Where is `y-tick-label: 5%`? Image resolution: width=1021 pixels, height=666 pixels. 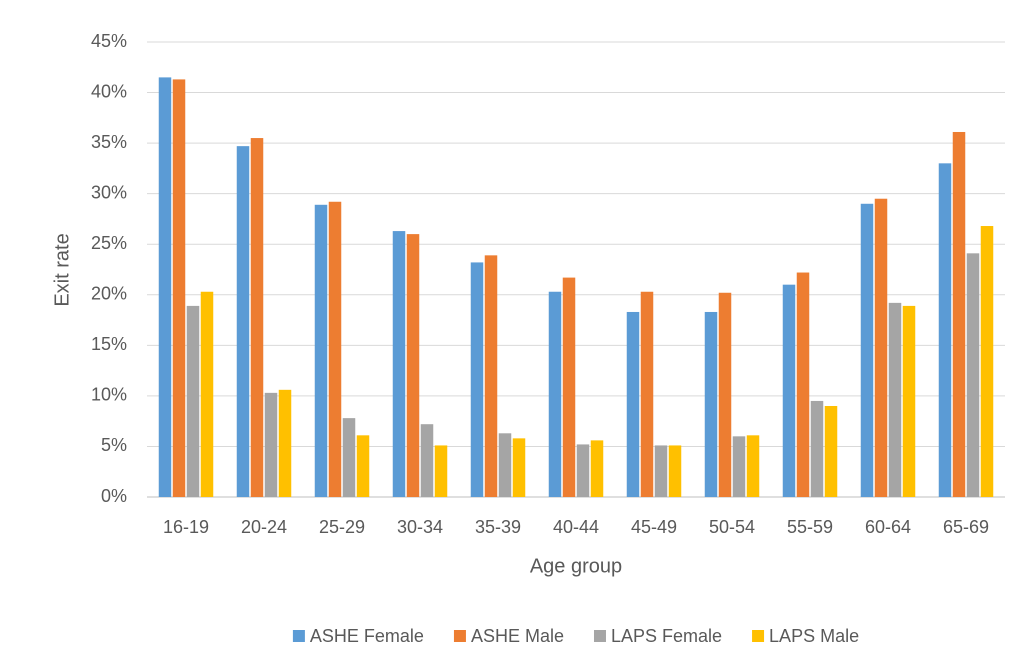 y-tick-label: 5% is located at coordinates (114, 445).